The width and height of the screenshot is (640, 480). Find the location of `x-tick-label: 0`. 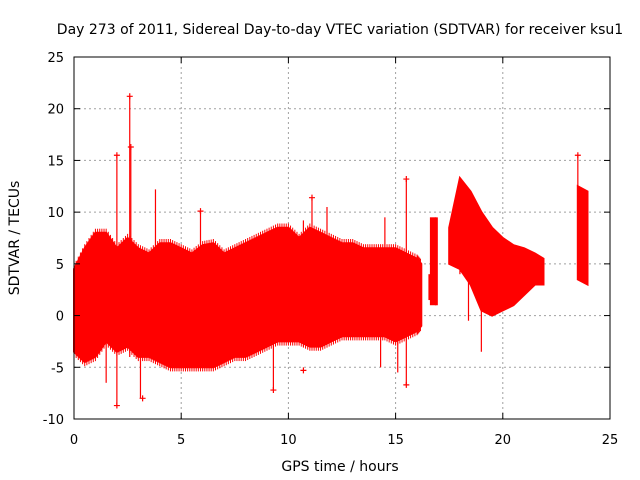

x-tick-label: 0 is located at coordinates (74, 440).